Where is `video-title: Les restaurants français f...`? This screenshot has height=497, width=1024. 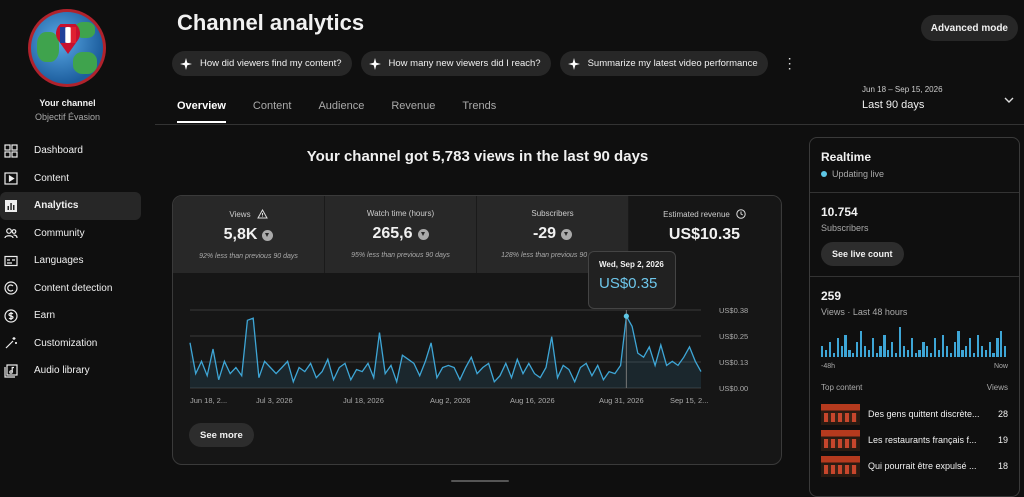
video-title: Les restaurants français f... is located at coordinates (922, 440).